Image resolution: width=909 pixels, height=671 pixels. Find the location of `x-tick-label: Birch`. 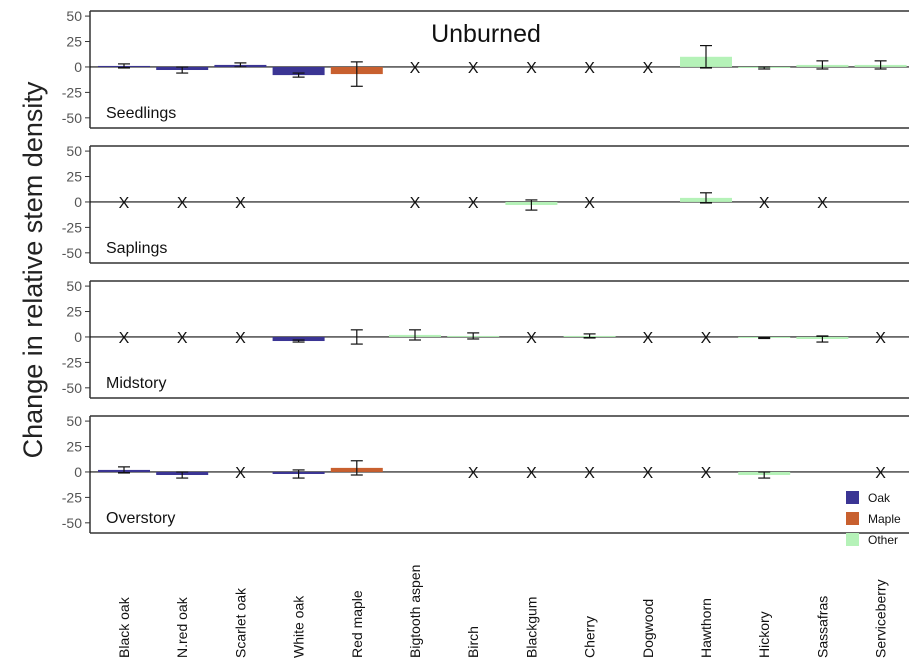

x-tick-label: Birch is located at coordinates (473, 642).